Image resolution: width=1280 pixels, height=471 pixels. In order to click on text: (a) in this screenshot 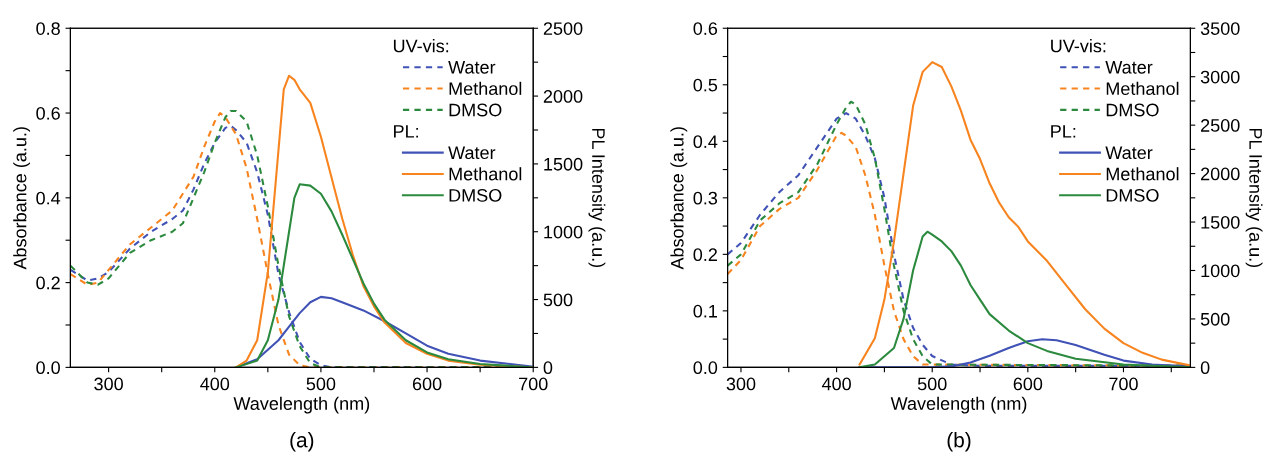, I will do `click(302, 442)`.